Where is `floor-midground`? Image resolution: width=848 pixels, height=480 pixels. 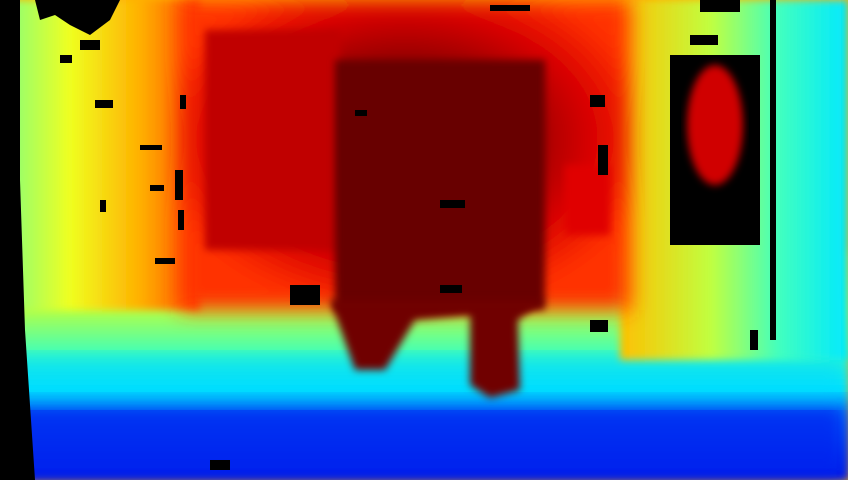 floor-midground is located at coordinates (424, 380).